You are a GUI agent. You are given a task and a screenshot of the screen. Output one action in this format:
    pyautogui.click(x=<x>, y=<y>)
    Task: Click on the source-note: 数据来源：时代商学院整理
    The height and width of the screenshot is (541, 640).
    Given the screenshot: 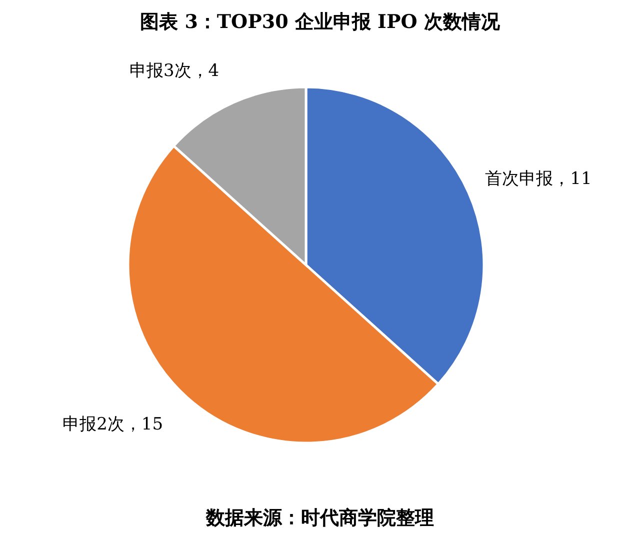 What is the action you would take?
    pyautogui.click(x=319, y=518)
    